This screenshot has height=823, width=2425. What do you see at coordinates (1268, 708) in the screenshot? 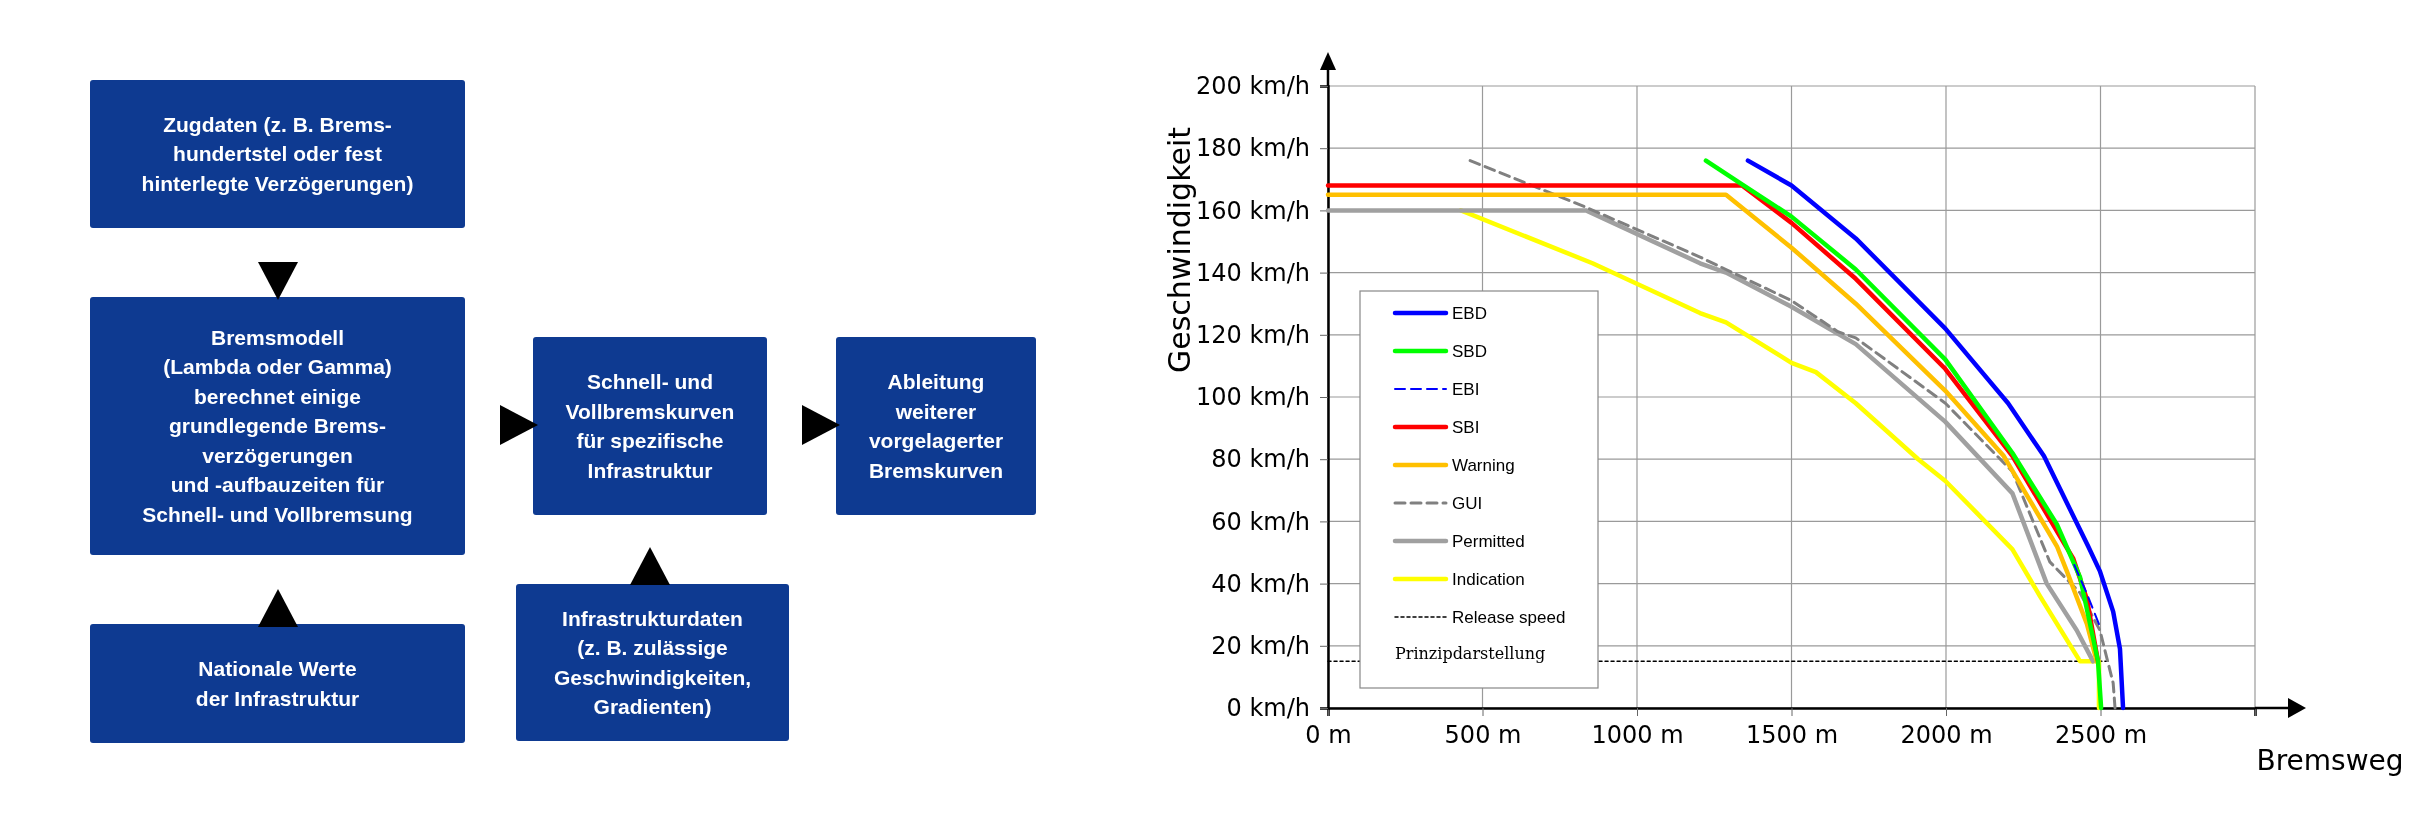
I see `y-tick-label: 0 km/h` at bounding box center [1268, 708].